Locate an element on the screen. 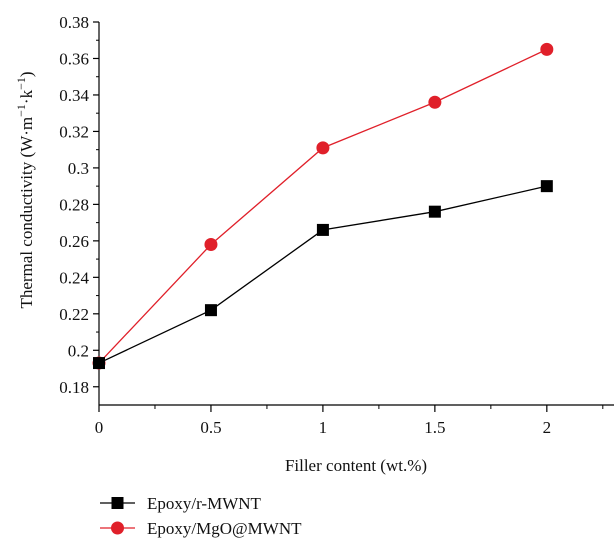 Image resolution: width=615 pixels, height=544 pixels. y-tick-label: 0.24 is located at coordinates (74, 277).